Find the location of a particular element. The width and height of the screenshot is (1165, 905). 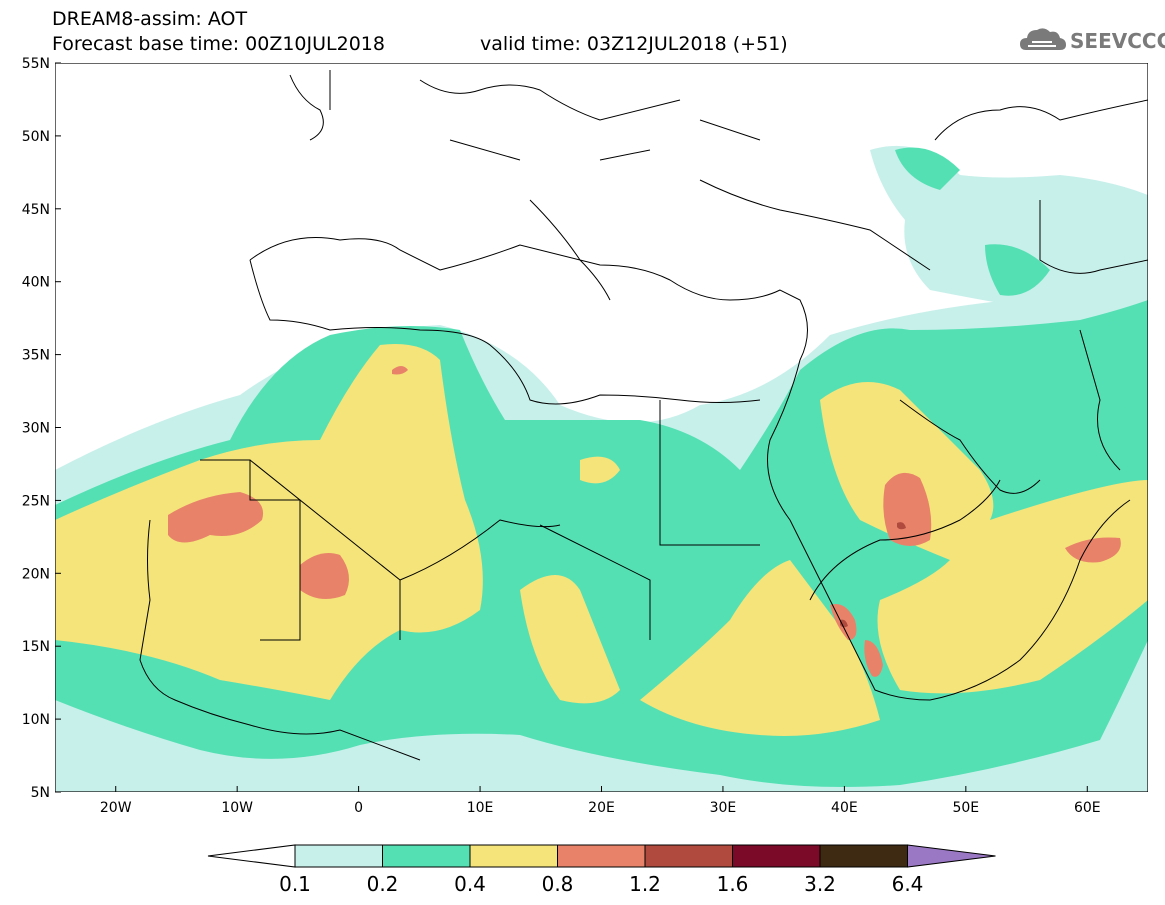

lat-tick-label: 25N is located at coordinates (36, 501).